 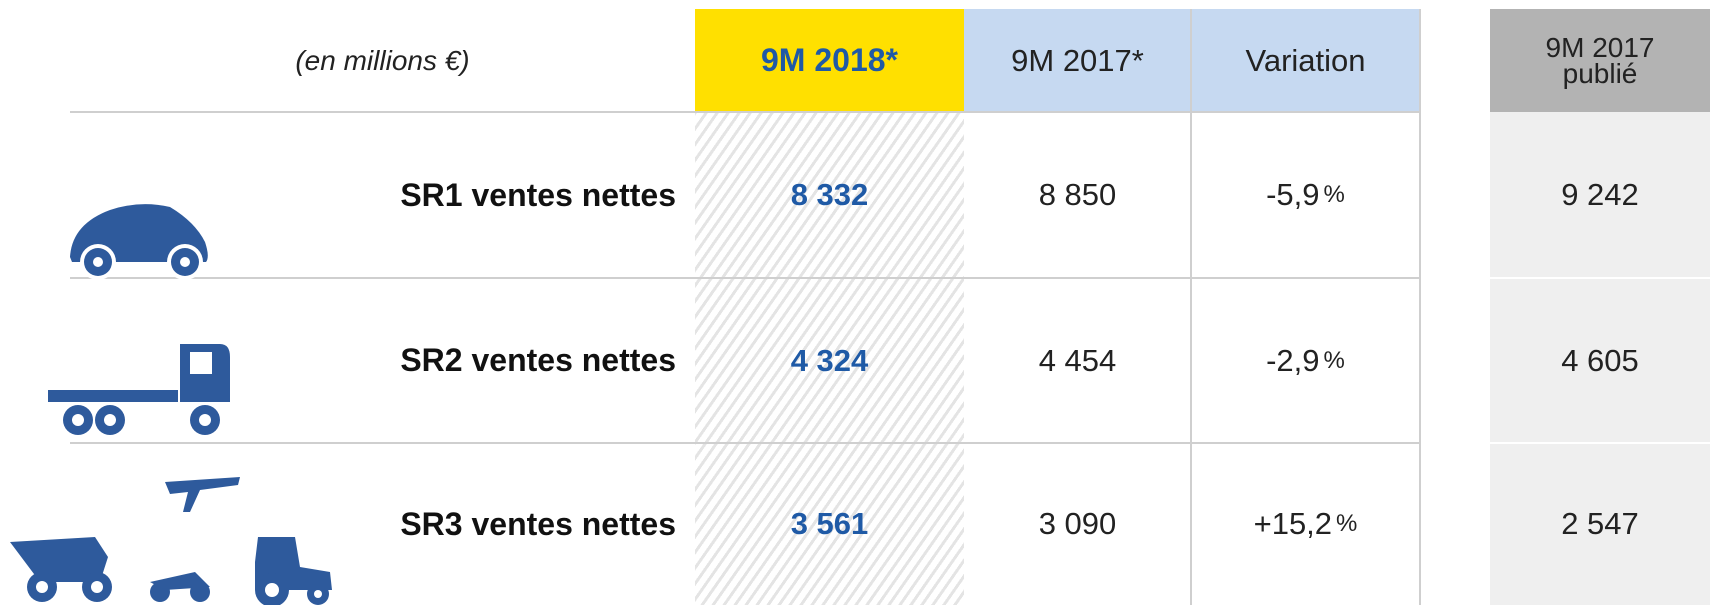 I want to click on cell: 8 850, so click(x=1077, y=194).